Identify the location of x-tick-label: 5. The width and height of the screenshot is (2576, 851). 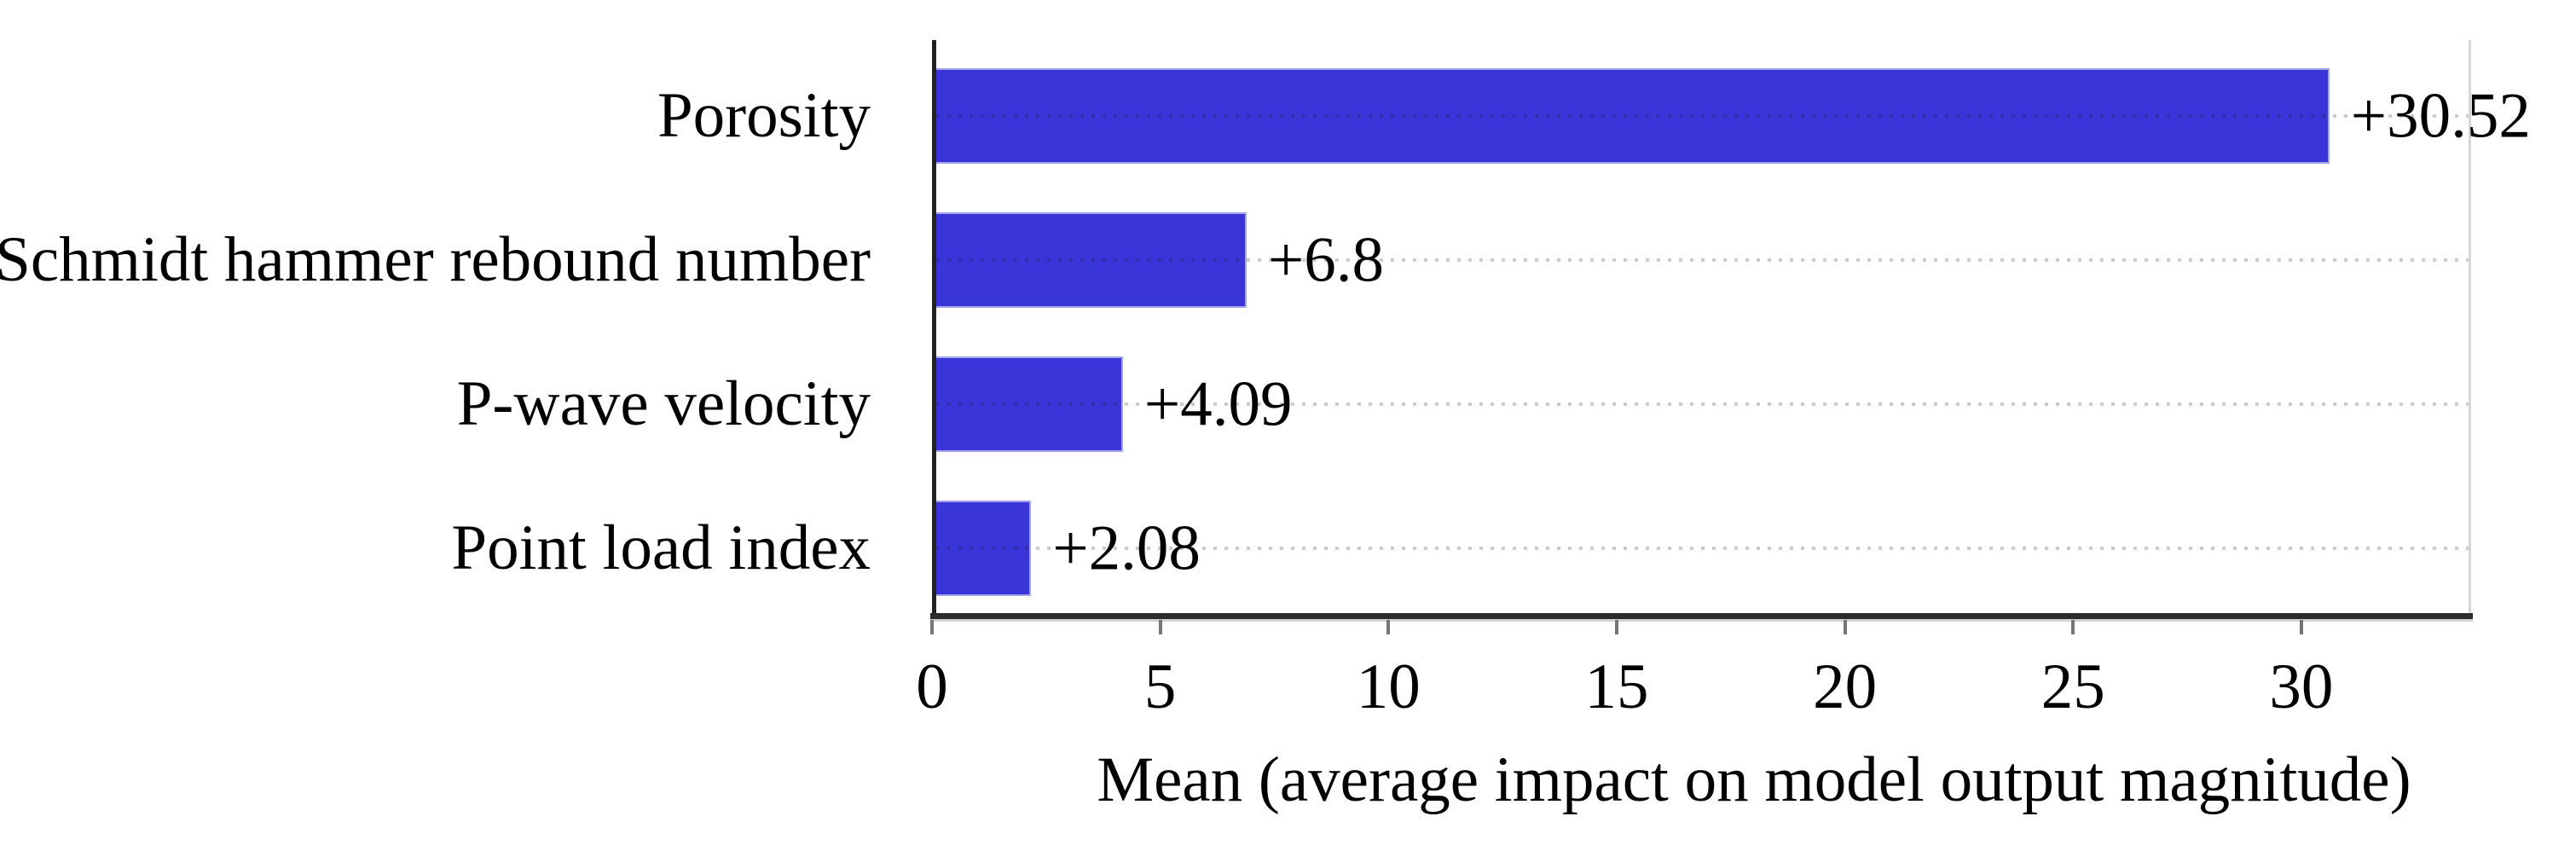
(1160, 686).